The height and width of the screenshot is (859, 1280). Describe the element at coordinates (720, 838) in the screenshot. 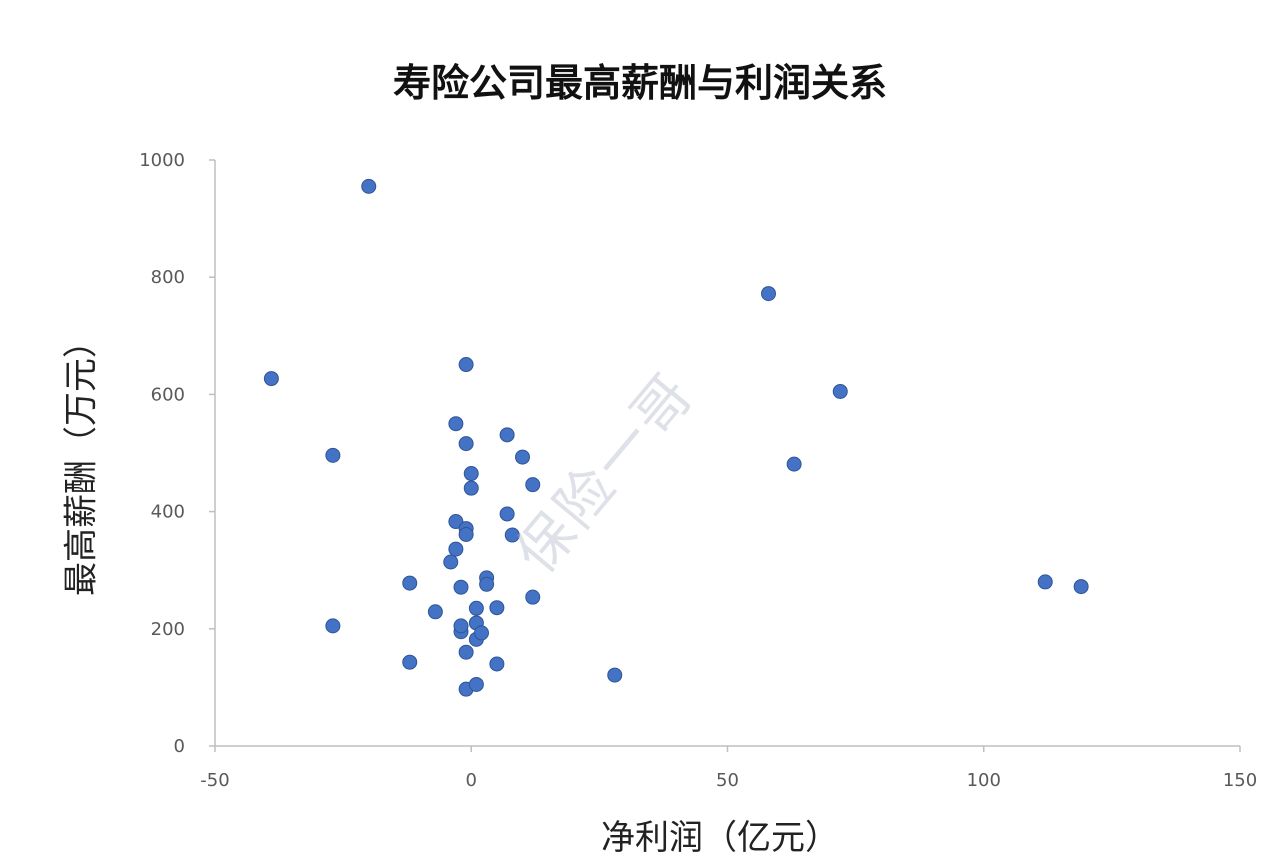

I see `x-axis-label: 净利润（亿元）` at that location.